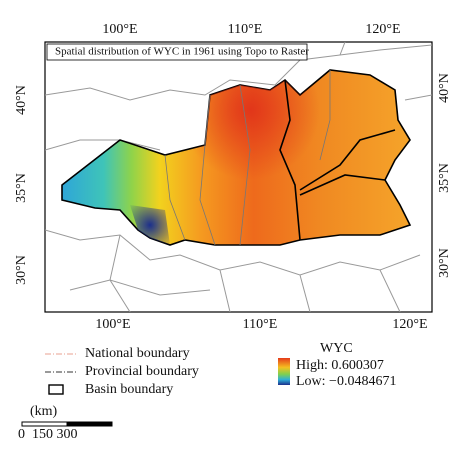 The width and height of the screenshot is (474, 464). I want to click on scale-bar: (km) 0 150 300, so click(65, 423).